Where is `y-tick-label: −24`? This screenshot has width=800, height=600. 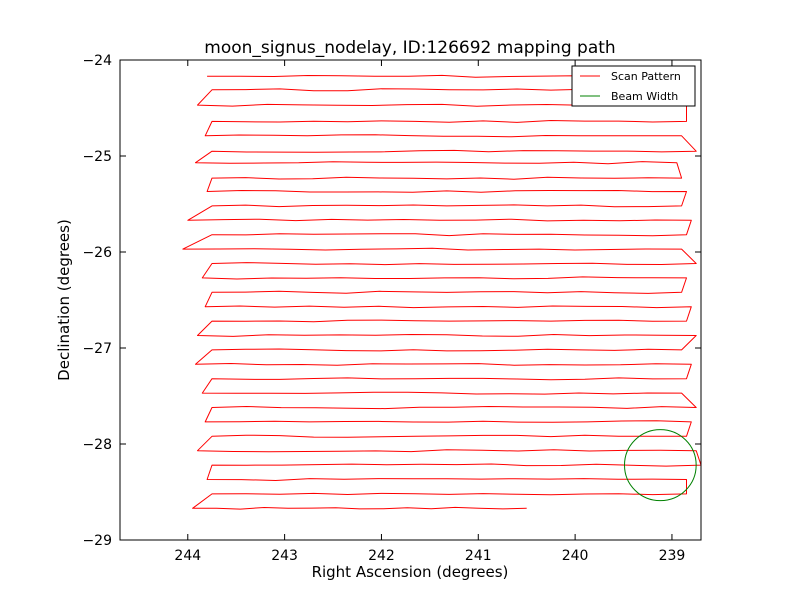
y-tick-label: −24 is located at coordinates (97, 61).